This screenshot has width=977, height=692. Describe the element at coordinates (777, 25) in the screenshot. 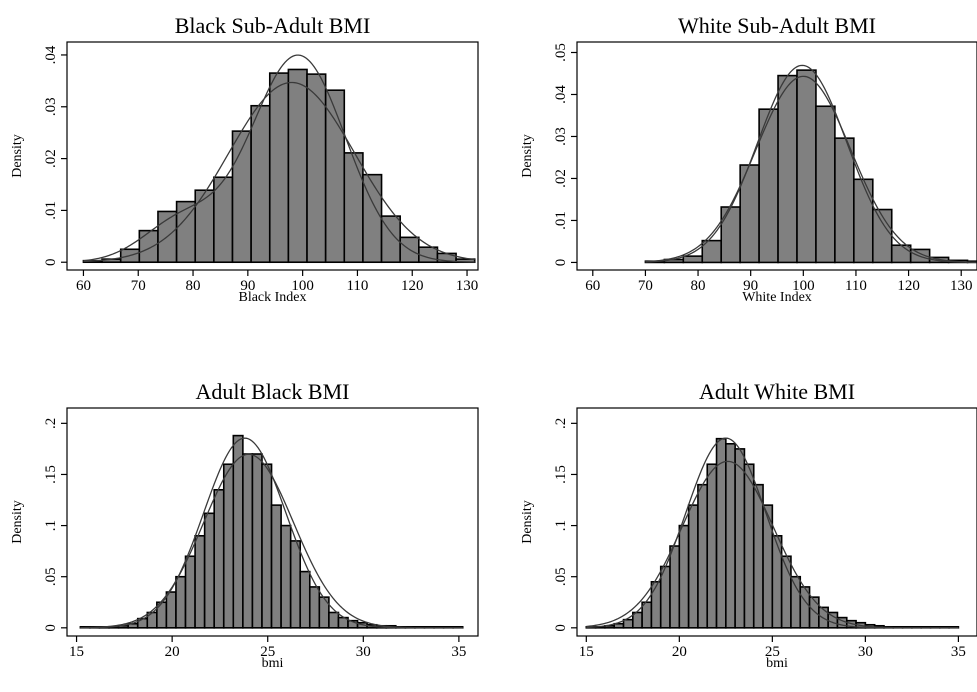

I see `chart-title: White Sub-Adult BMI` at that location.